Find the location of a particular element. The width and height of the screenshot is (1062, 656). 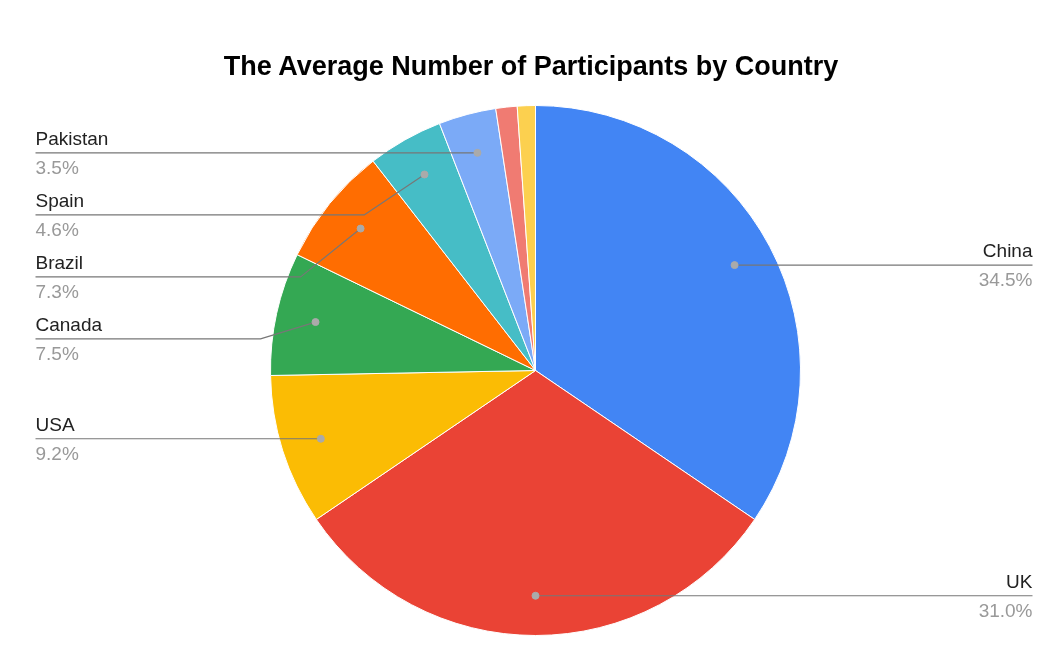

slice-label: UK is located at coordinates (1019, 581).